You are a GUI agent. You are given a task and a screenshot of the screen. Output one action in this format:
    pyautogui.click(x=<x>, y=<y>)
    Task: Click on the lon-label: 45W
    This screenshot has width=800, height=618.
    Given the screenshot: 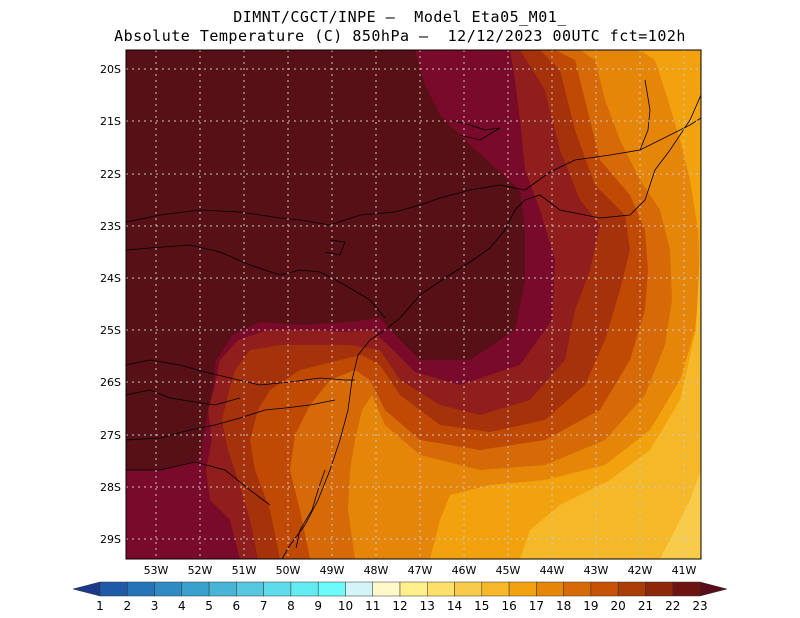 What is the action you would take?
    pyautogui.click(x=508, y=570)
    